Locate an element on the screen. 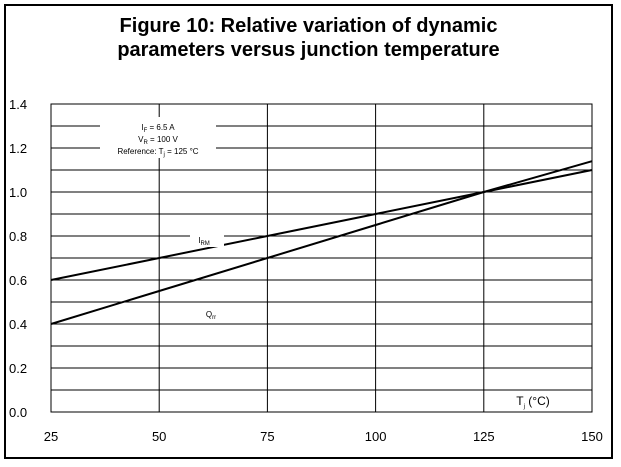 The width and height of the screenshot is (621, 467). x-tick-label: 125 is located at coordinates (484, 436).